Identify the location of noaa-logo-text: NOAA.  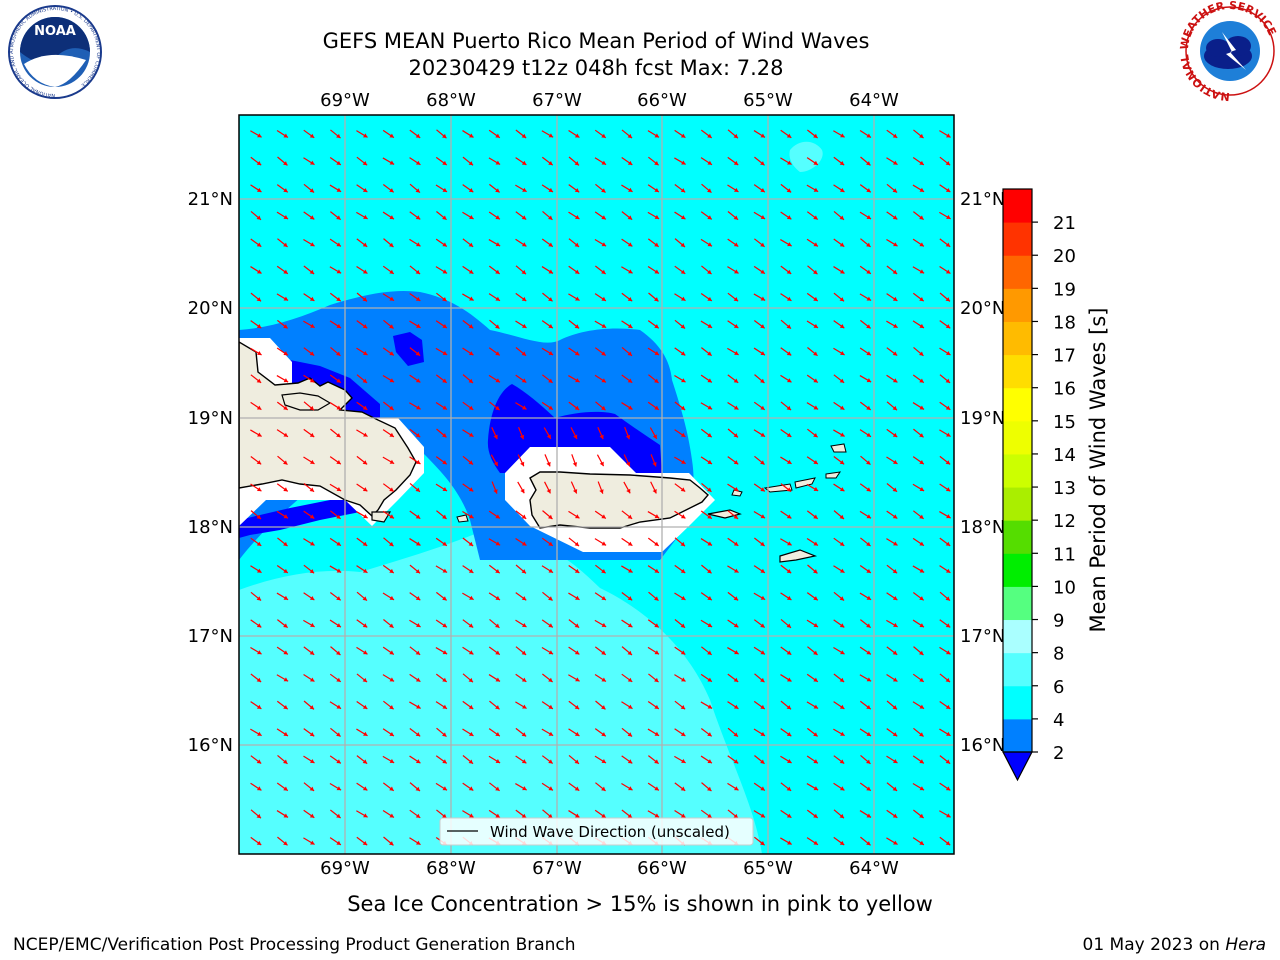
(55, 31).